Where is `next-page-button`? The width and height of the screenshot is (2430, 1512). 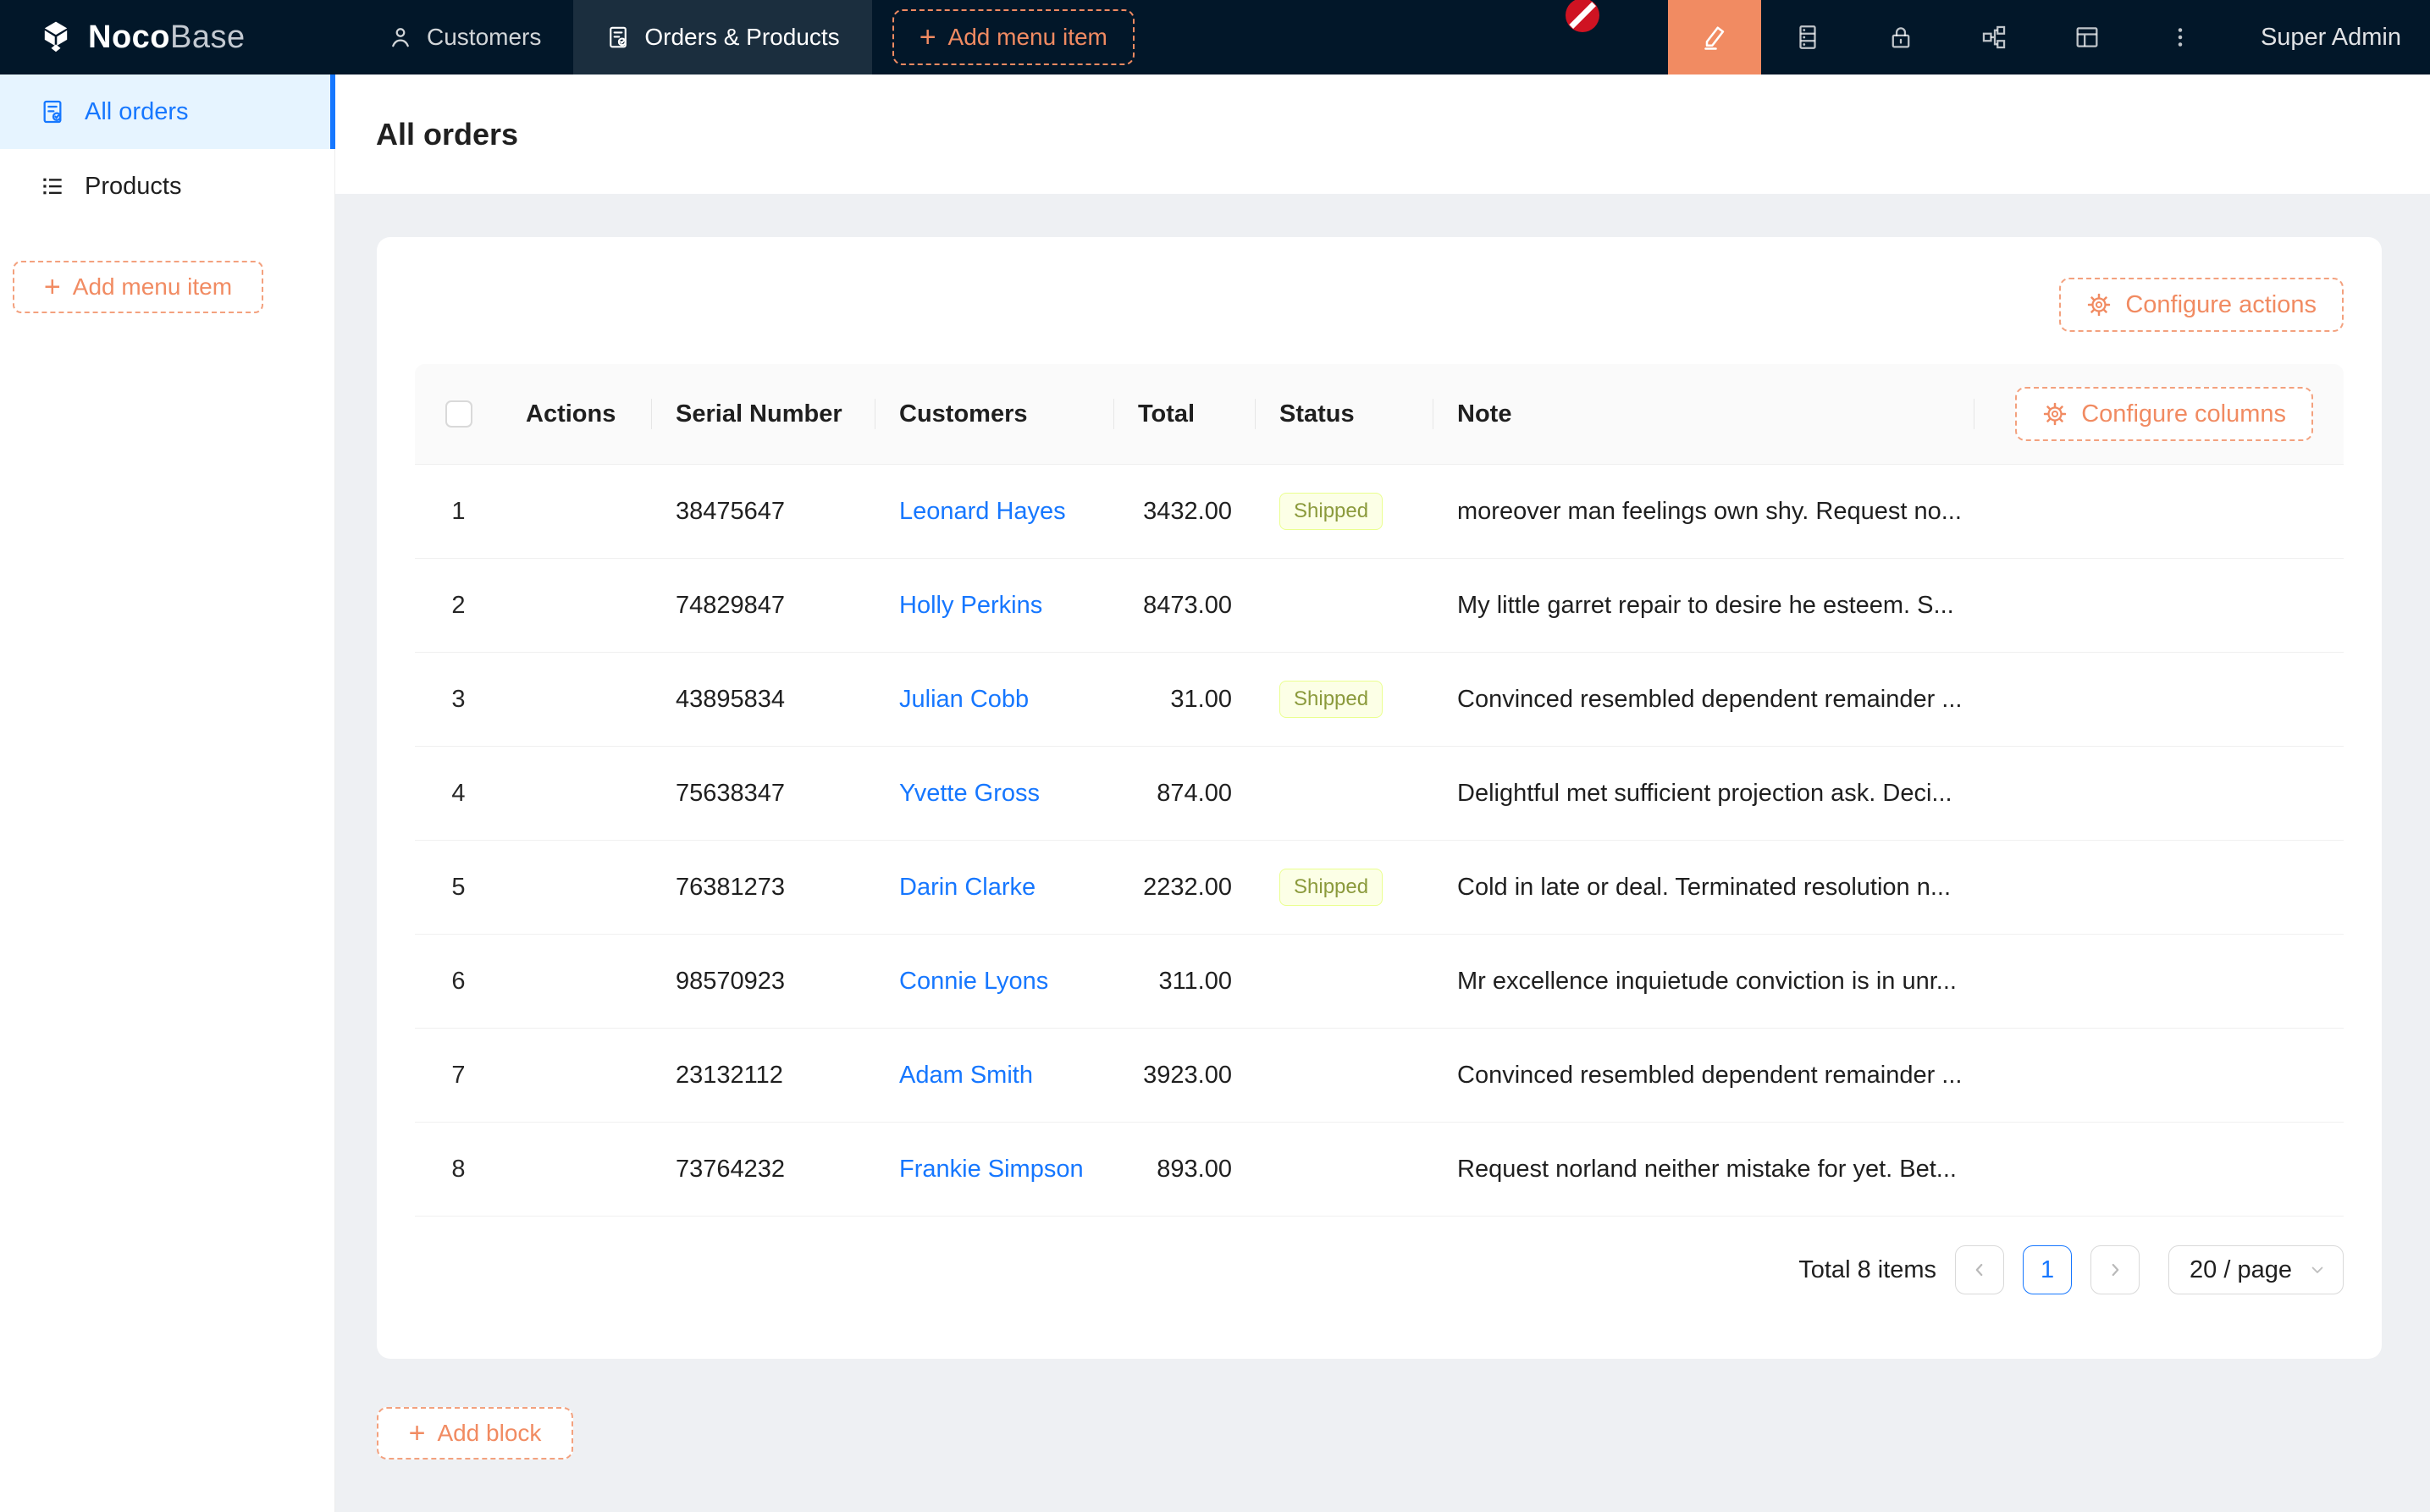 next-page-button is located at coordinates (2115, 1269).